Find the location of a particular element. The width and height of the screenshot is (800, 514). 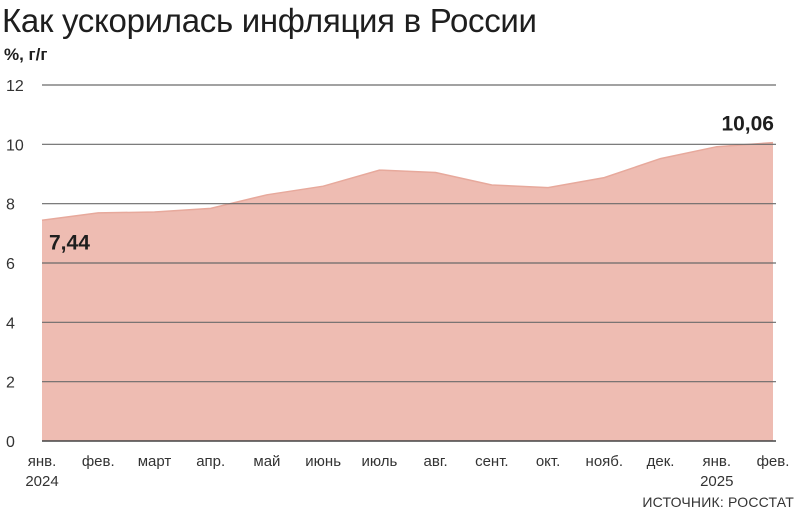

x-tick-label-8: сент. is located at coordinates (492, 461).